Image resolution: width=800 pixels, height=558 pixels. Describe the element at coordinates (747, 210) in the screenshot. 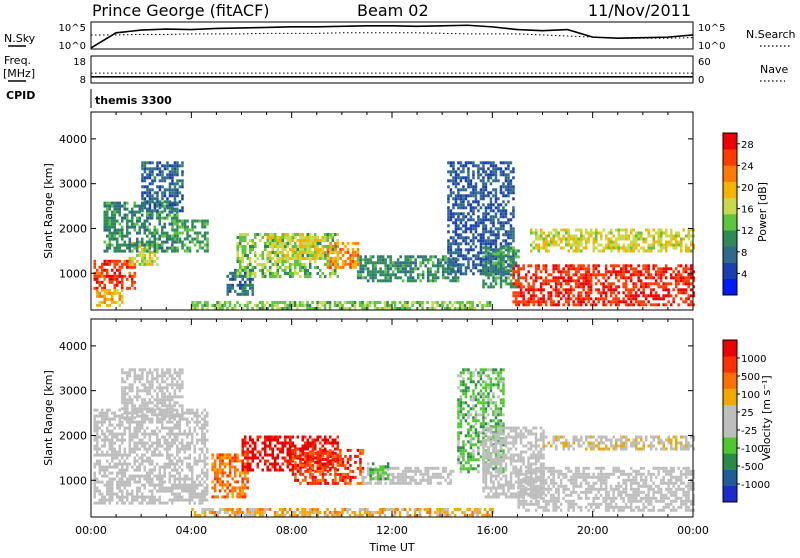

I see `colorbar-tick-label: 16` at that location.